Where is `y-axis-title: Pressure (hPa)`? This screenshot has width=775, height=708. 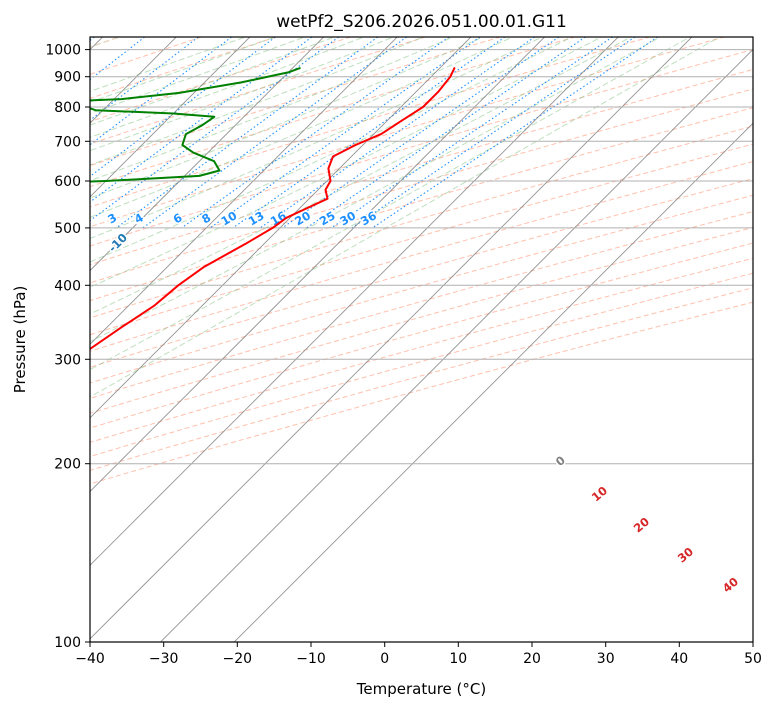
y-axis-title: Pressure (hPa) is located at coordinates (20, 340).